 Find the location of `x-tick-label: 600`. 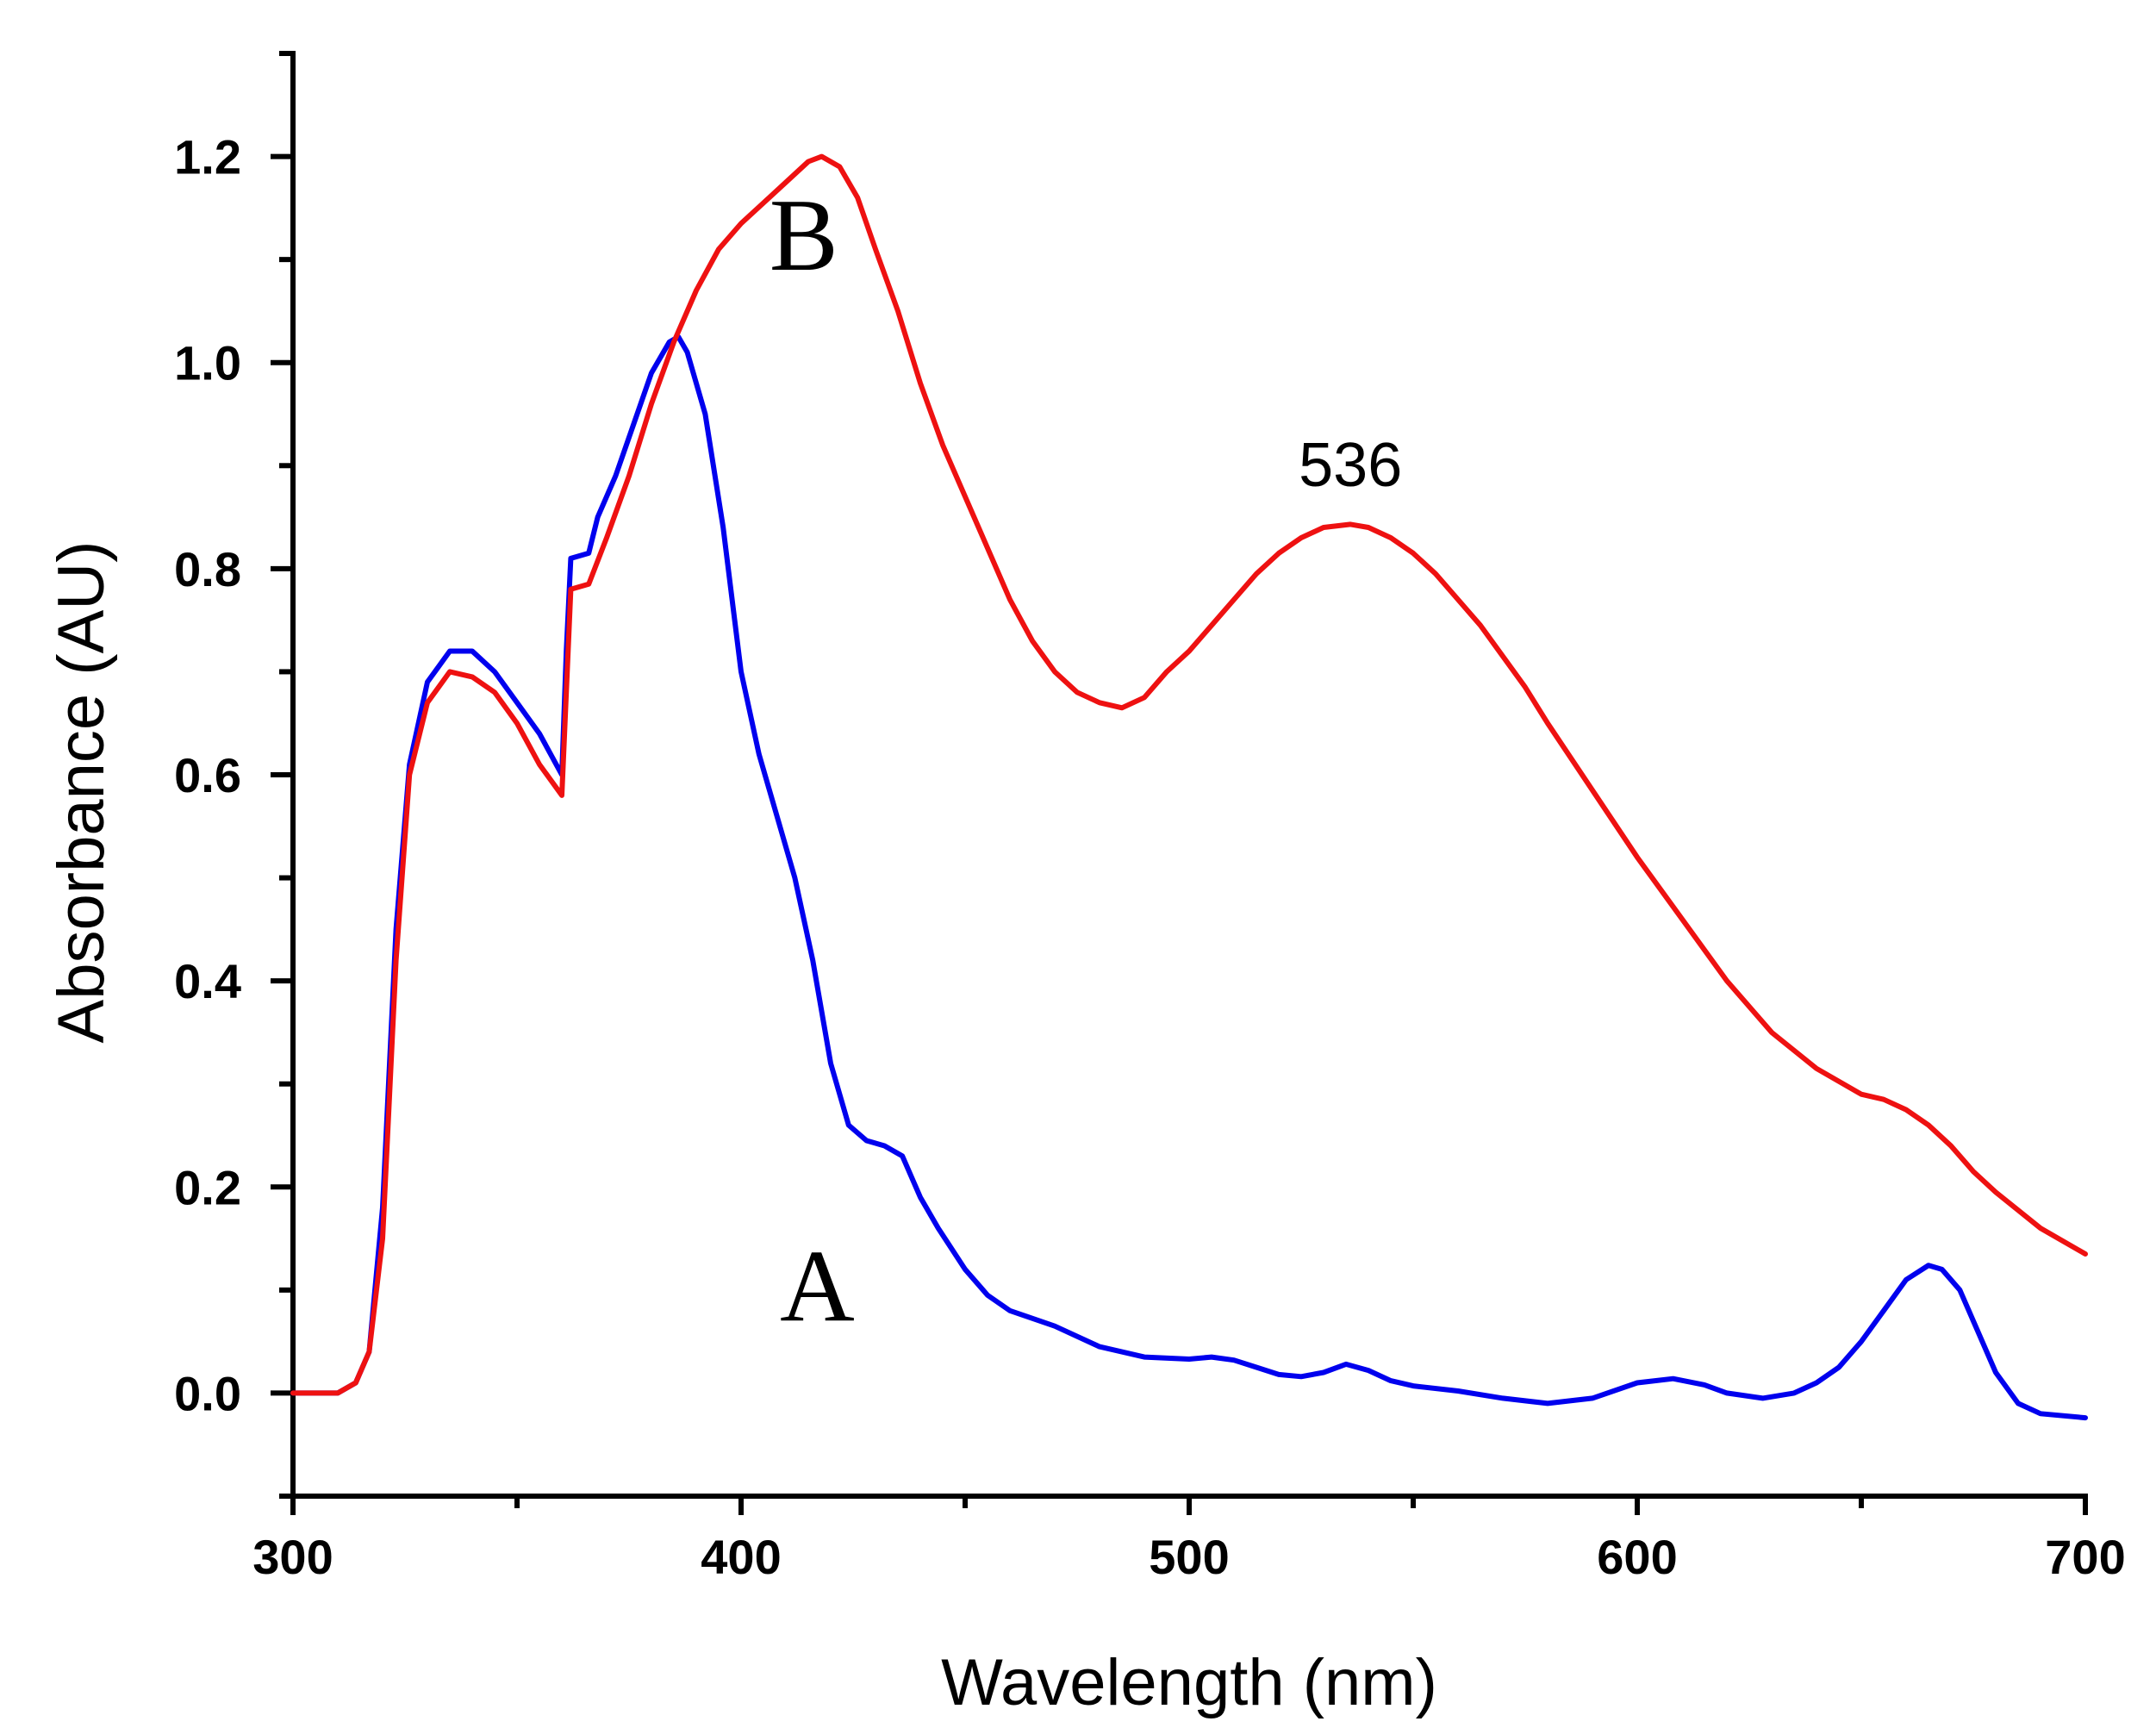

x-tick-label: 600 is located at coordinates (1637, 1557).